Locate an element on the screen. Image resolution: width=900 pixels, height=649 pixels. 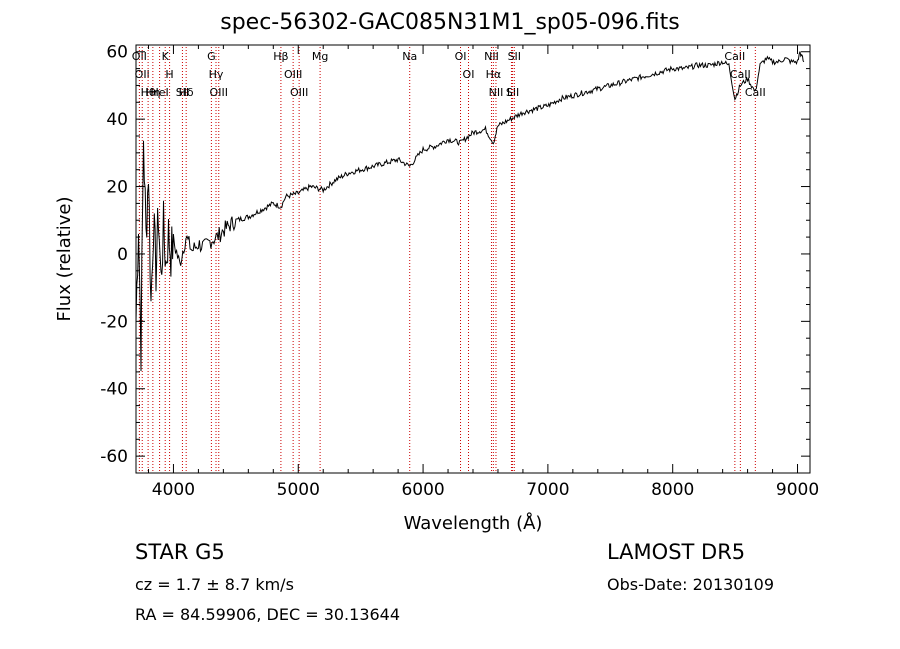
chart-title: spec-56302-GAC085N31M1_sp05-096.fits is located at coordinates (450, 22).